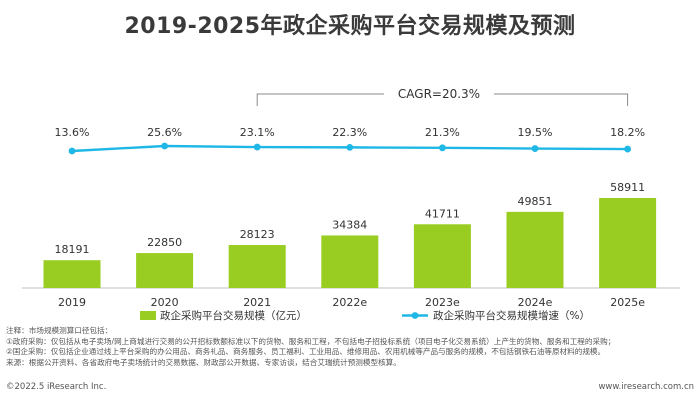 The width and height of the screenshot is (700, 400). I want to click on bar-2023e, so click(442, 256).